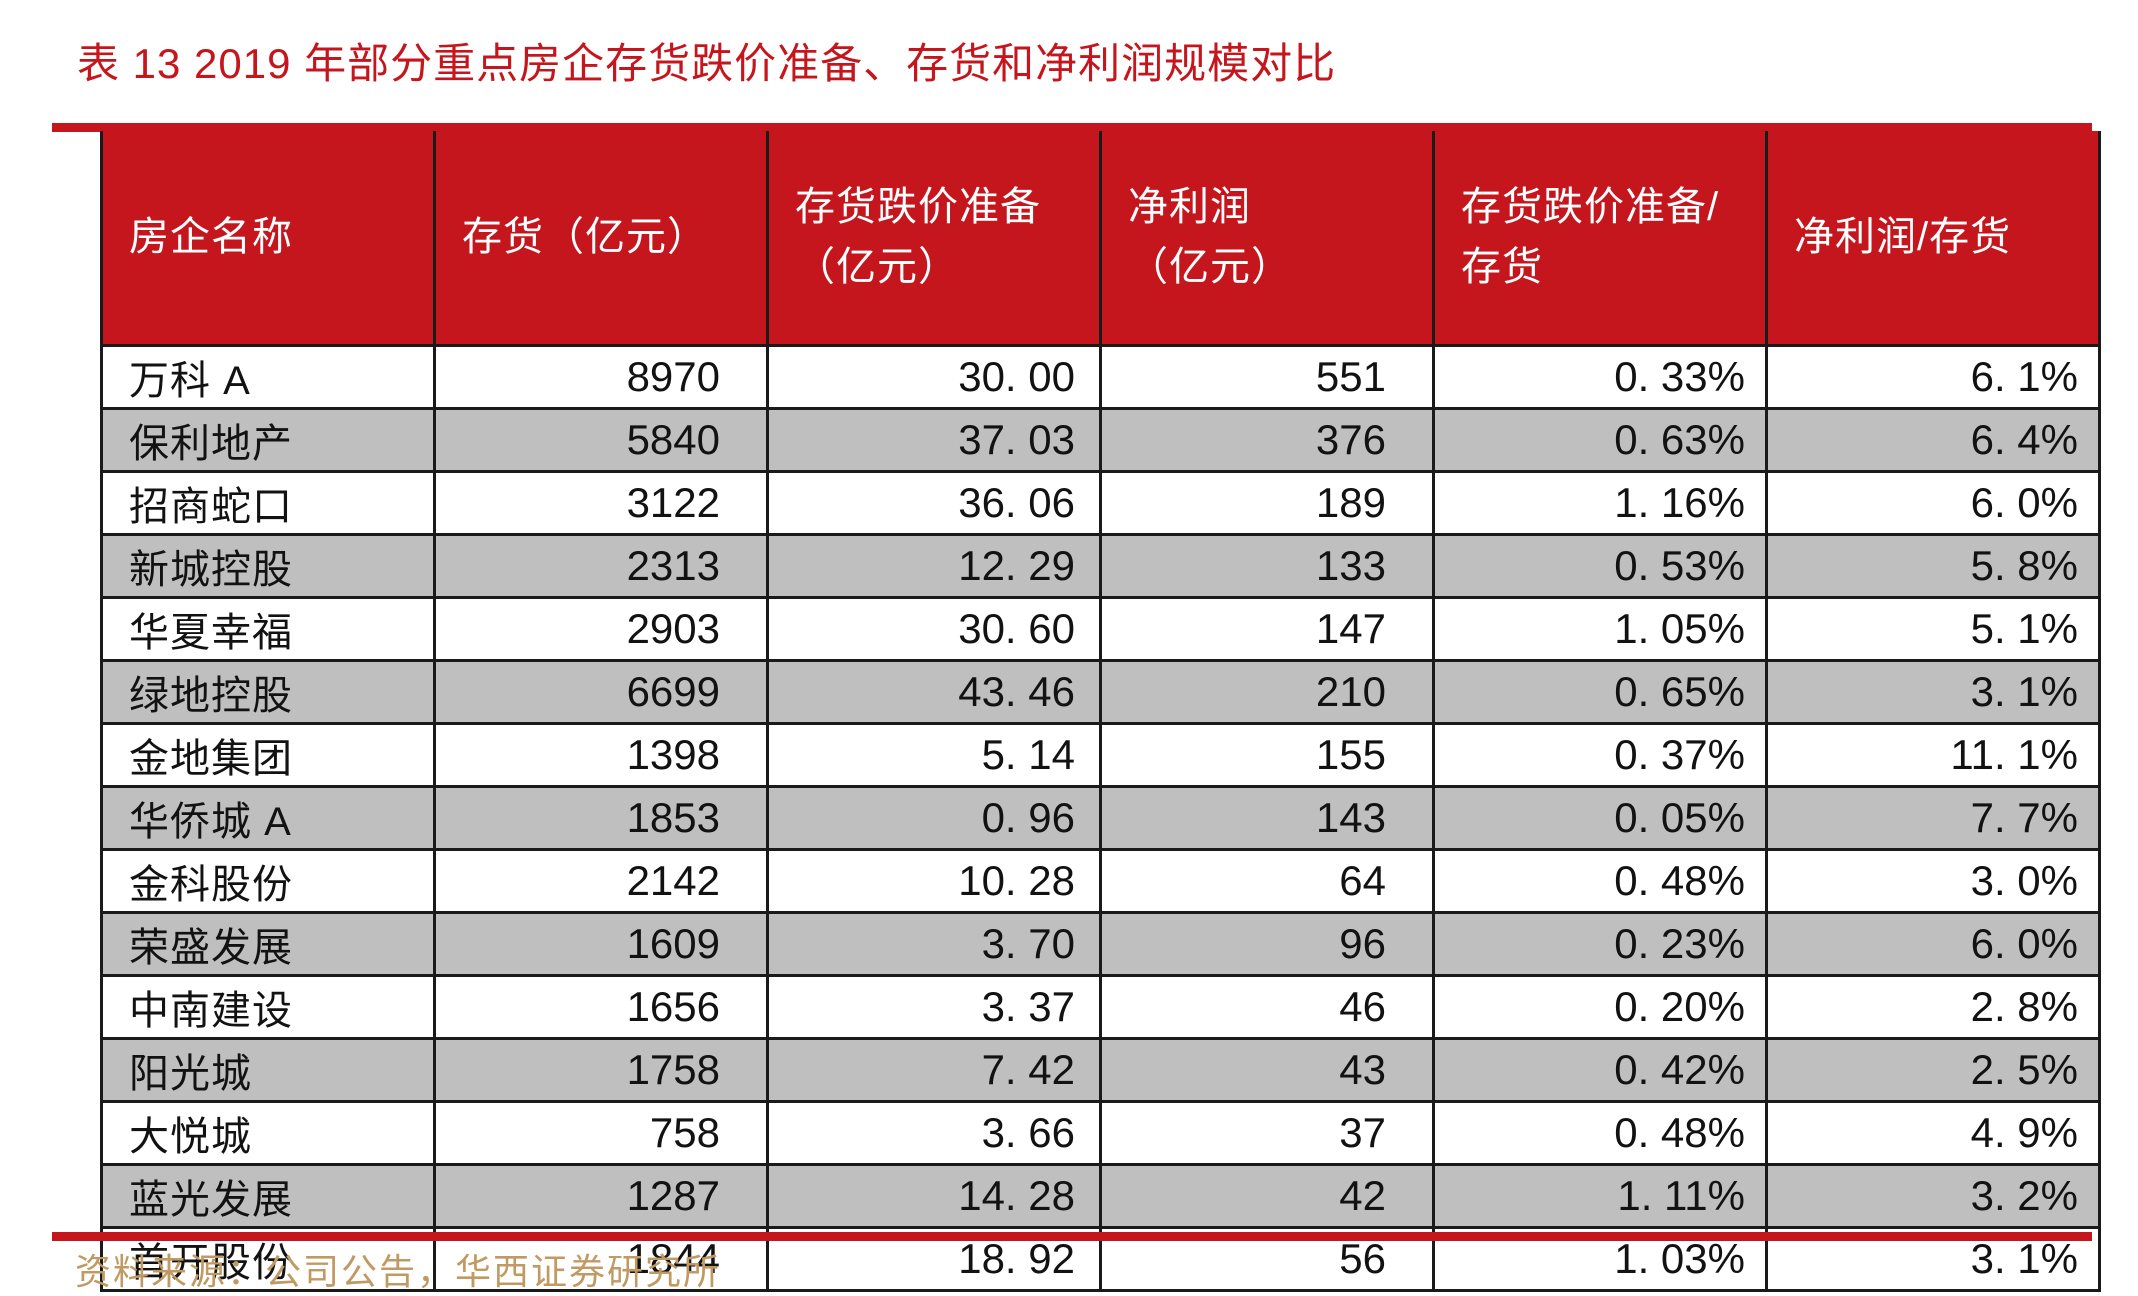 This screenshot has height=1296, width=2138. What do you see at coordinates (1267, 817) in the screenshot?
I see `value-cell: 143` at bounding box center [1267, 817].